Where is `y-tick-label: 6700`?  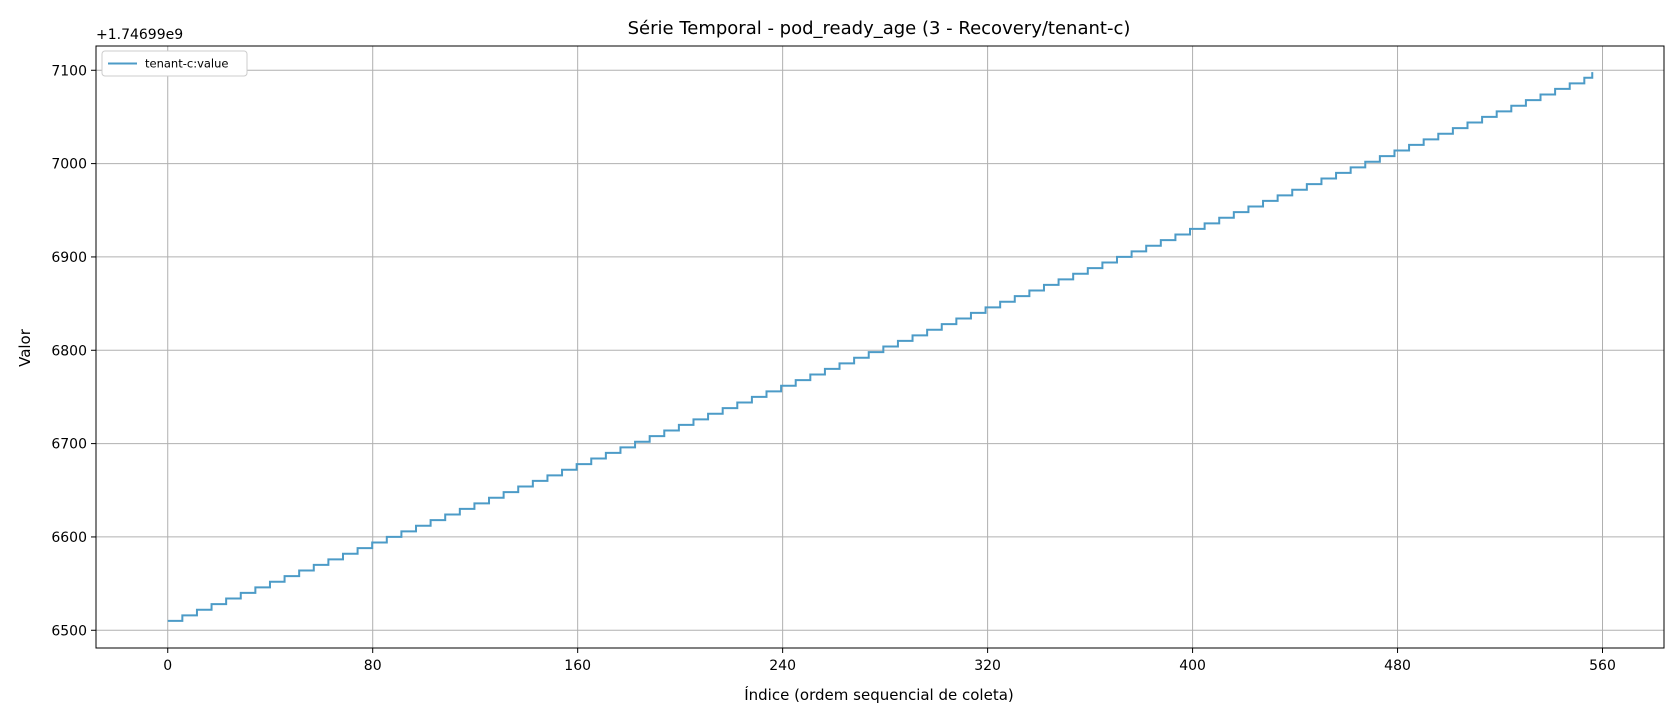
y-tick-label: 6700 is located at coordinates (69, 445).